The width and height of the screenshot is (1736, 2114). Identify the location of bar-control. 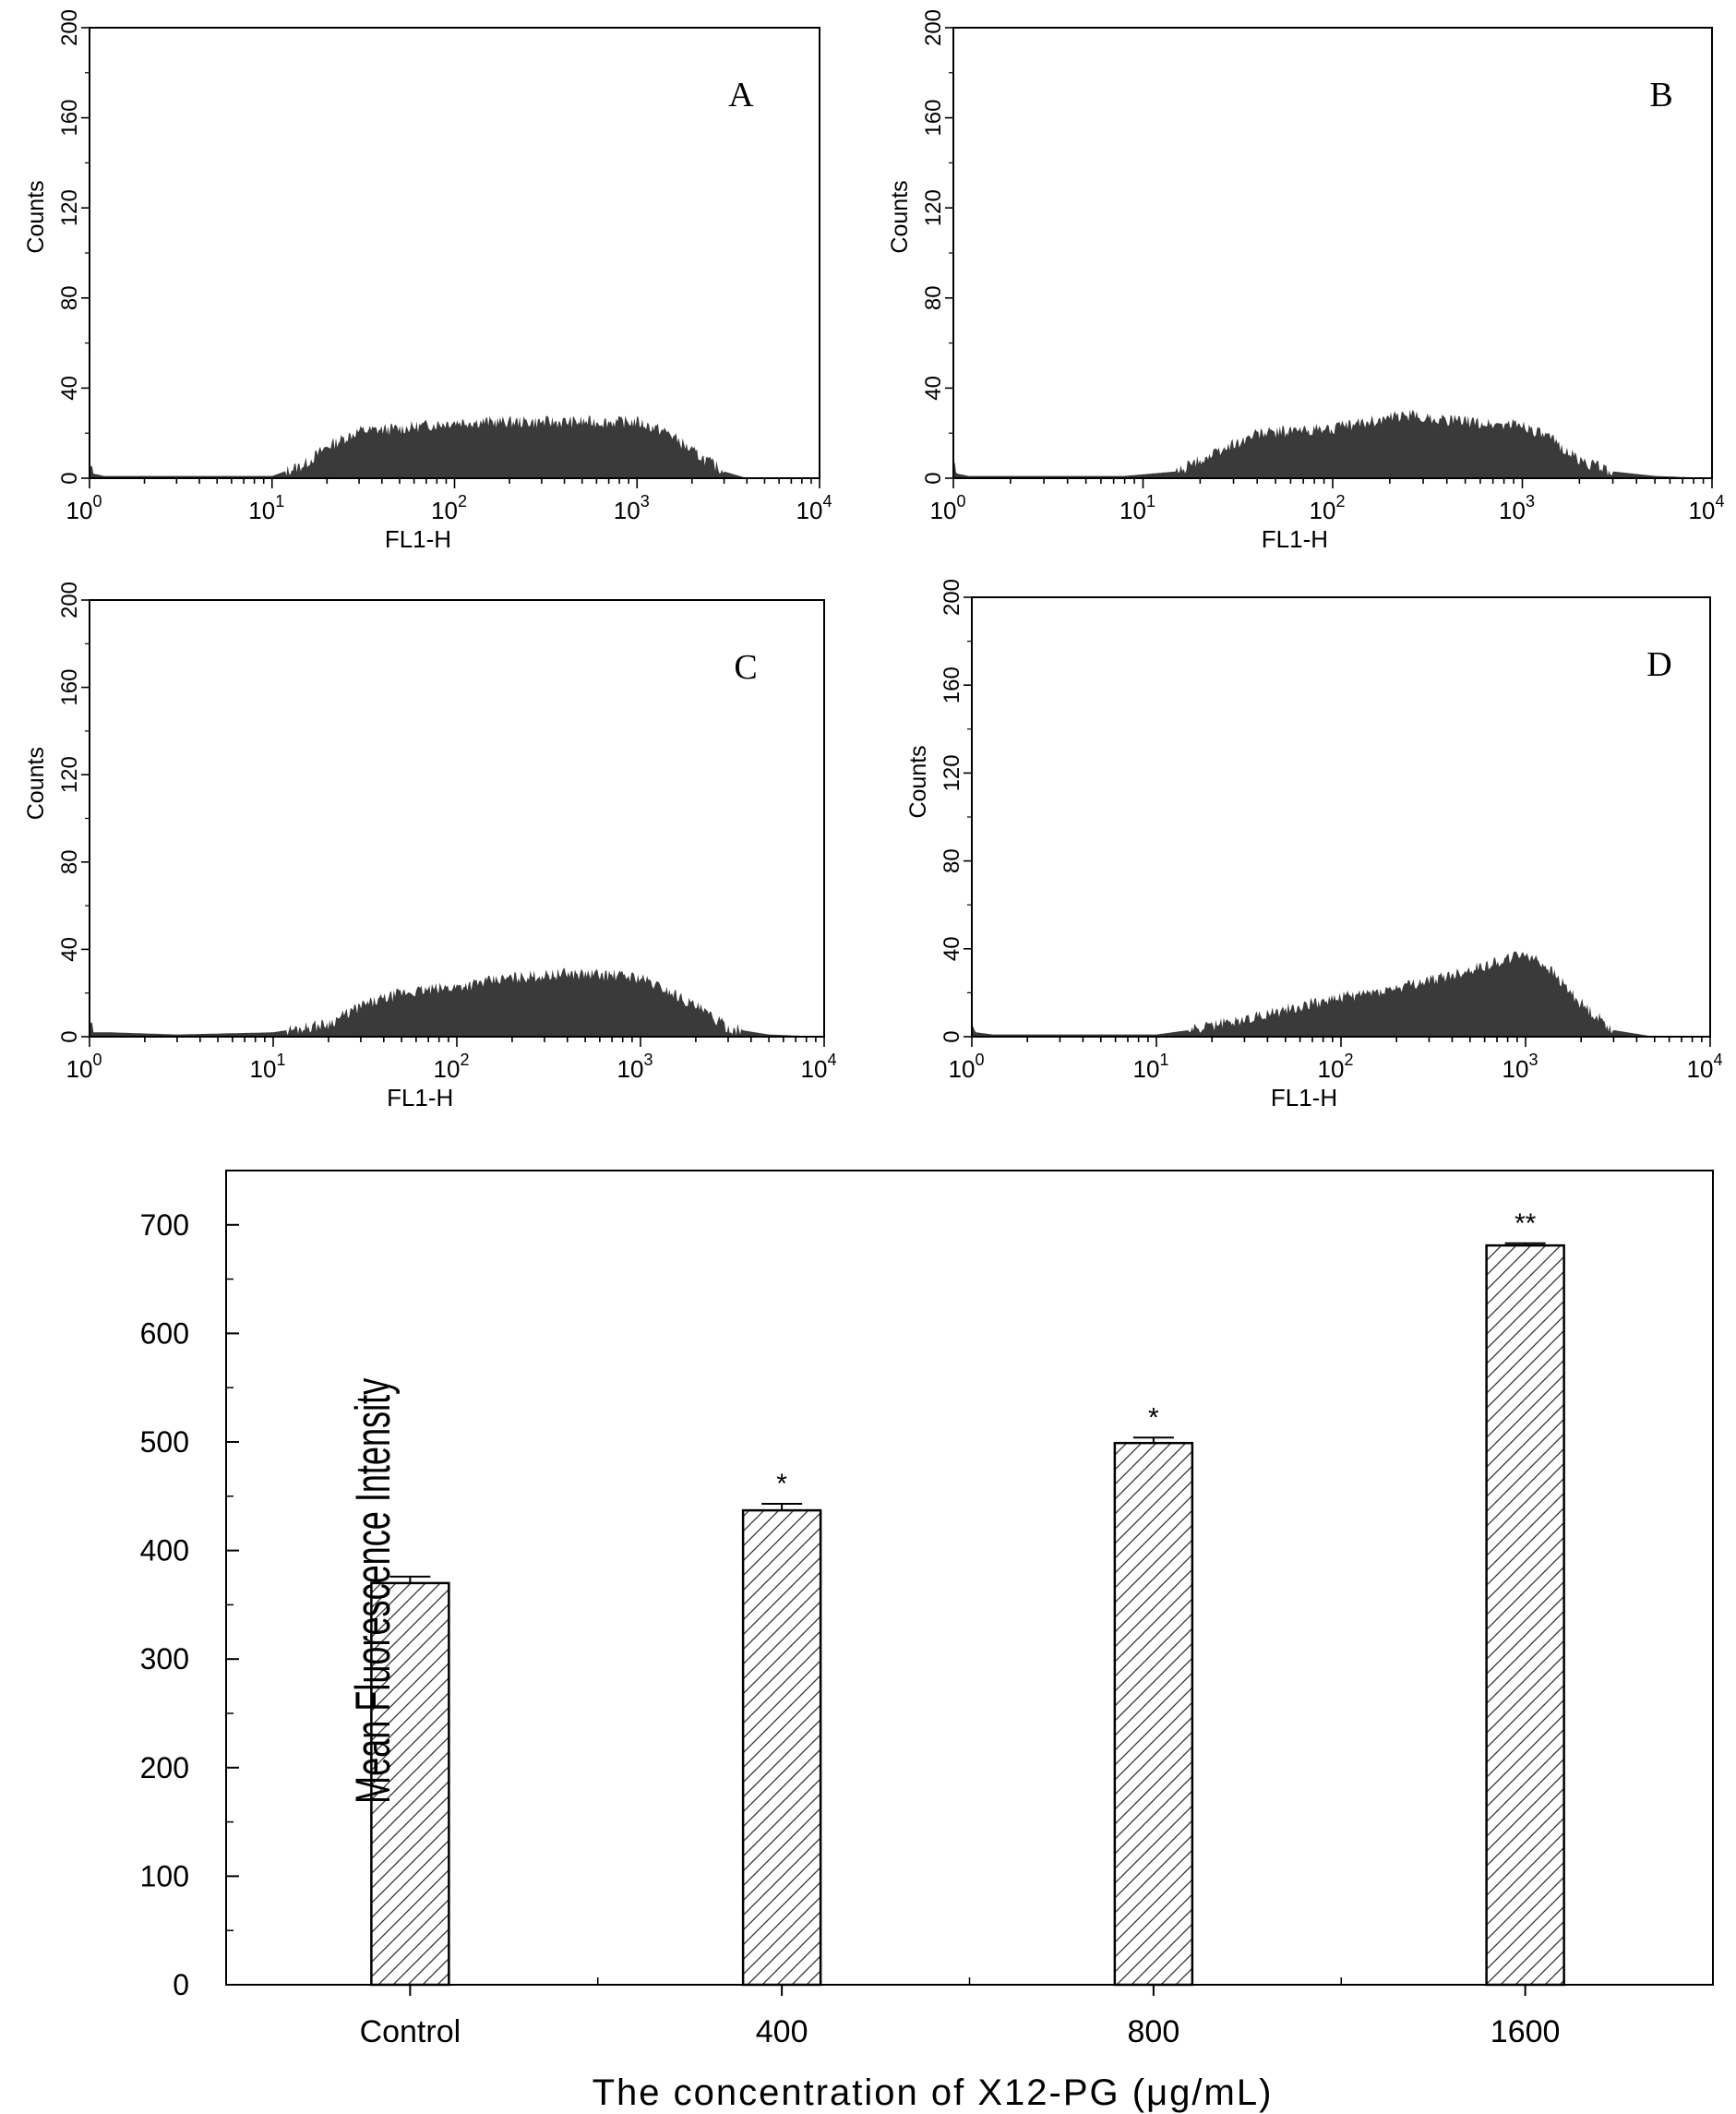
(410, 1784).